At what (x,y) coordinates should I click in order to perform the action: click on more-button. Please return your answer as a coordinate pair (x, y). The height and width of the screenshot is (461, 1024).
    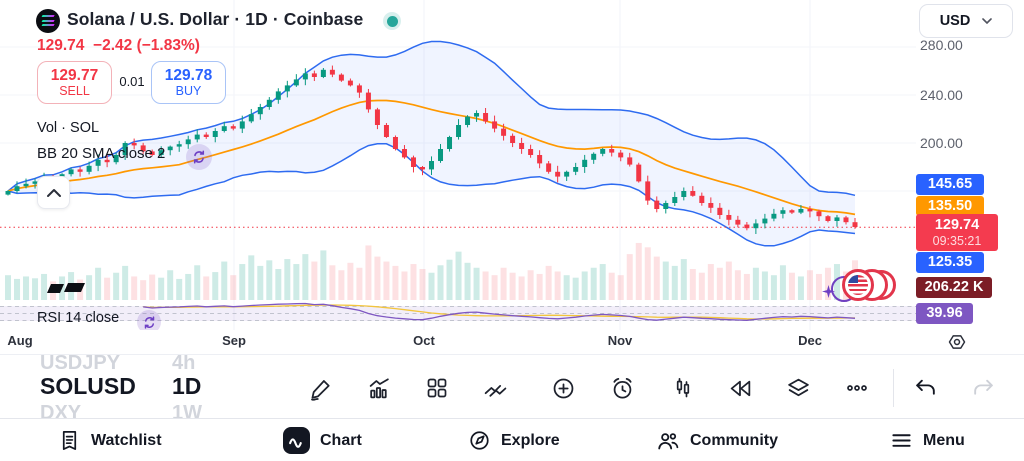
    Looking at the image, I should click on (857, 388).